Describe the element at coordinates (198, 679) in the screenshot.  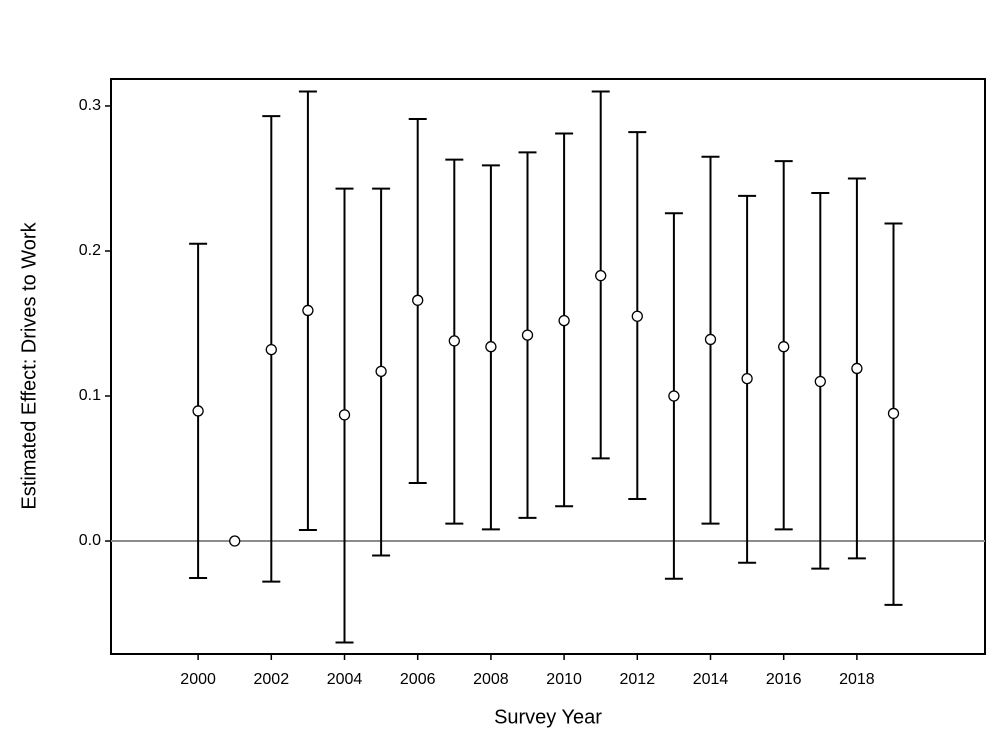
I see `x-tick-label: 2000` at that location.